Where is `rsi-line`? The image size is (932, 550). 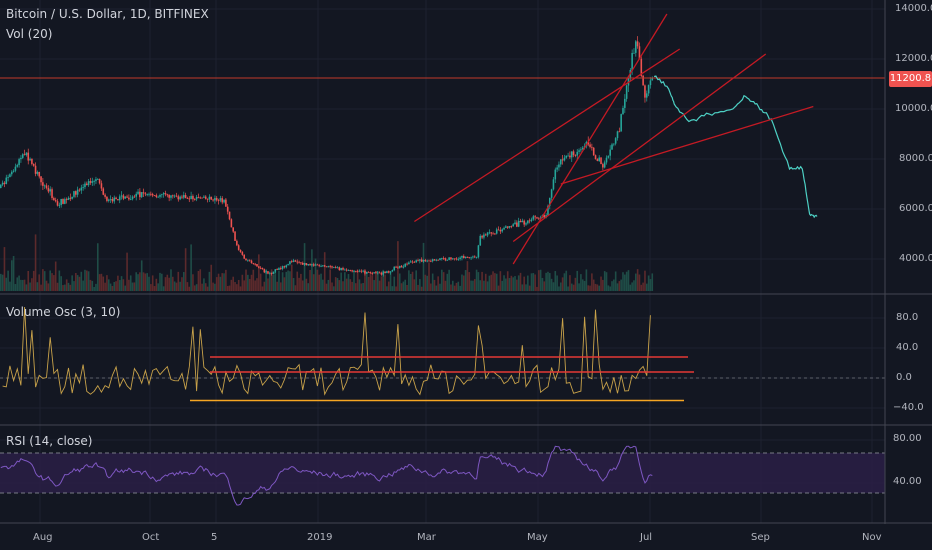 rsi-line is located at coordinates (326, 475).